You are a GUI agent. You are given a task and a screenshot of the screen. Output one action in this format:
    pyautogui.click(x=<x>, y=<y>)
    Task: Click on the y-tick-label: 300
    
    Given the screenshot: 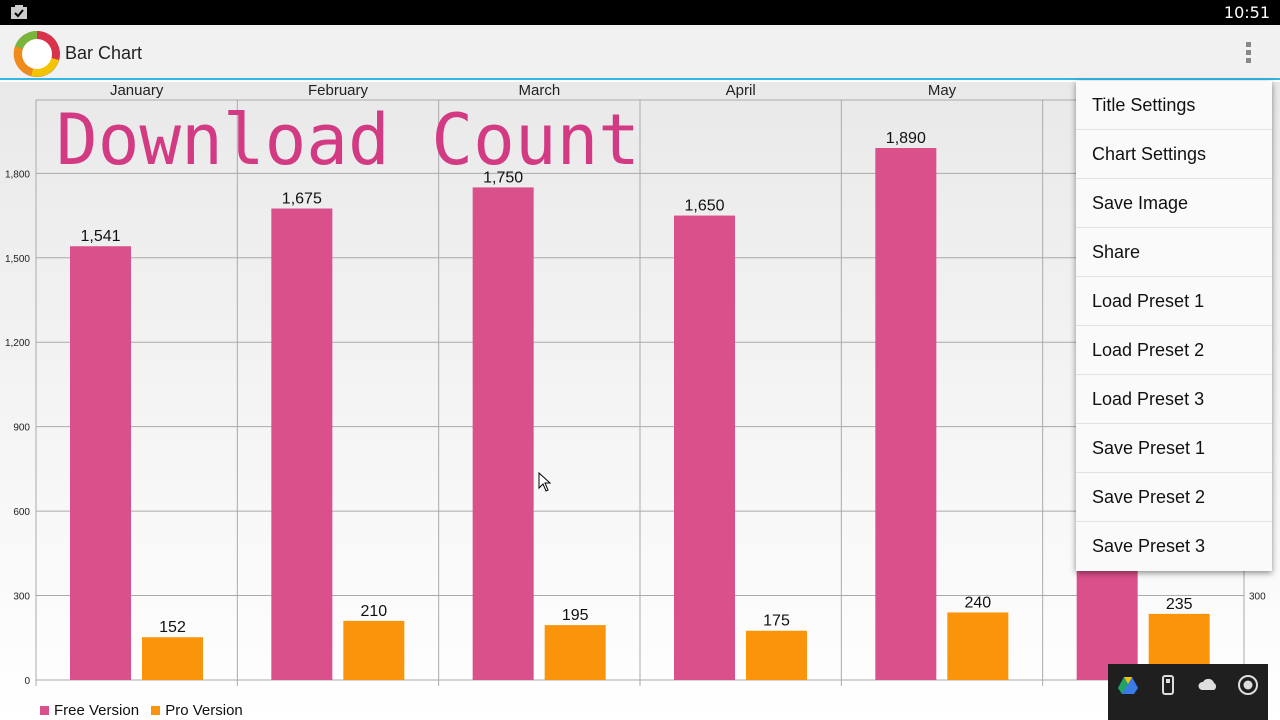 What is the action you would take?
    pyautogui.click(x=21, y=597)
    